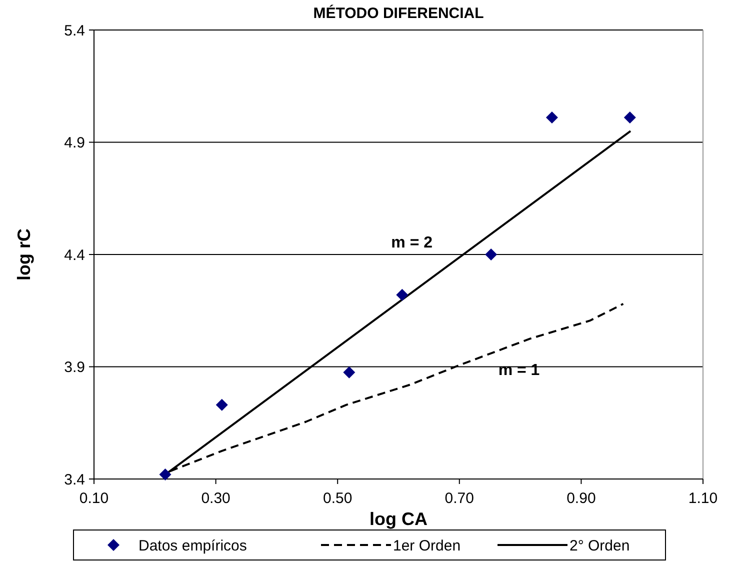 Image resolution: width=739 pixels, height=583 pixels. What do you see at coordinates (74, 255) in the screenshot?
I see `y-tick-label: 4.4` at bounding box center [74, 255].